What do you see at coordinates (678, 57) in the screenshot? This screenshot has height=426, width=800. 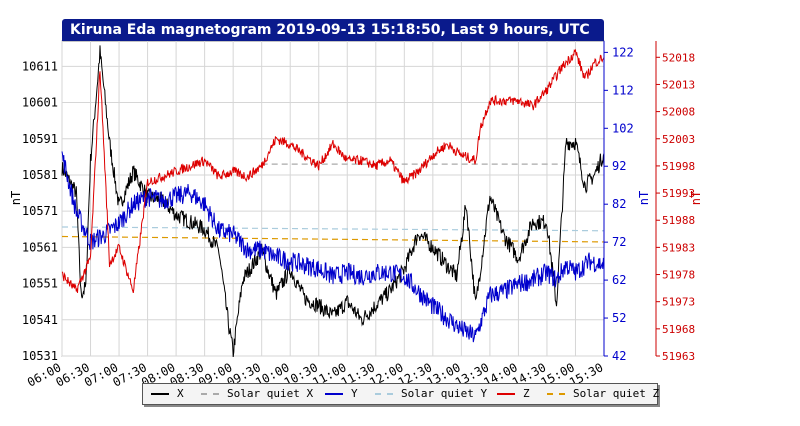 I see `right-axis-tick-label: 52018` at bounding box center [678, 57].